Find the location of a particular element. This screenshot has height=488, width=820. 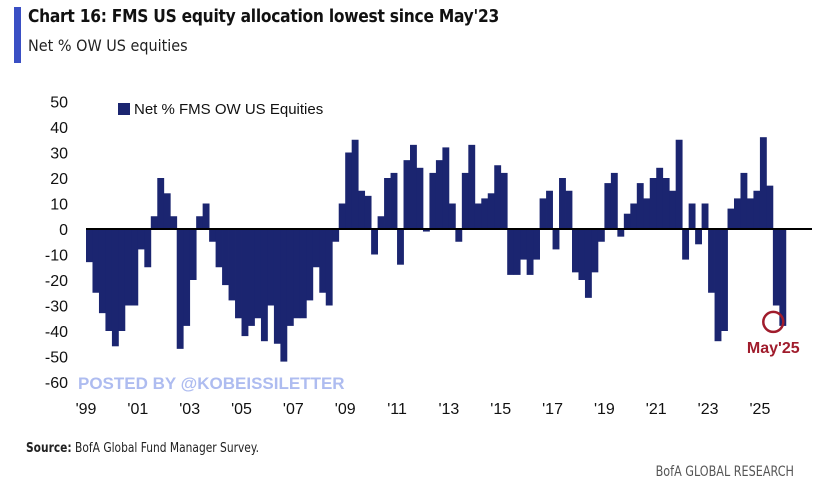

x-tick-label: '01 is located at coordinates (137, 409).